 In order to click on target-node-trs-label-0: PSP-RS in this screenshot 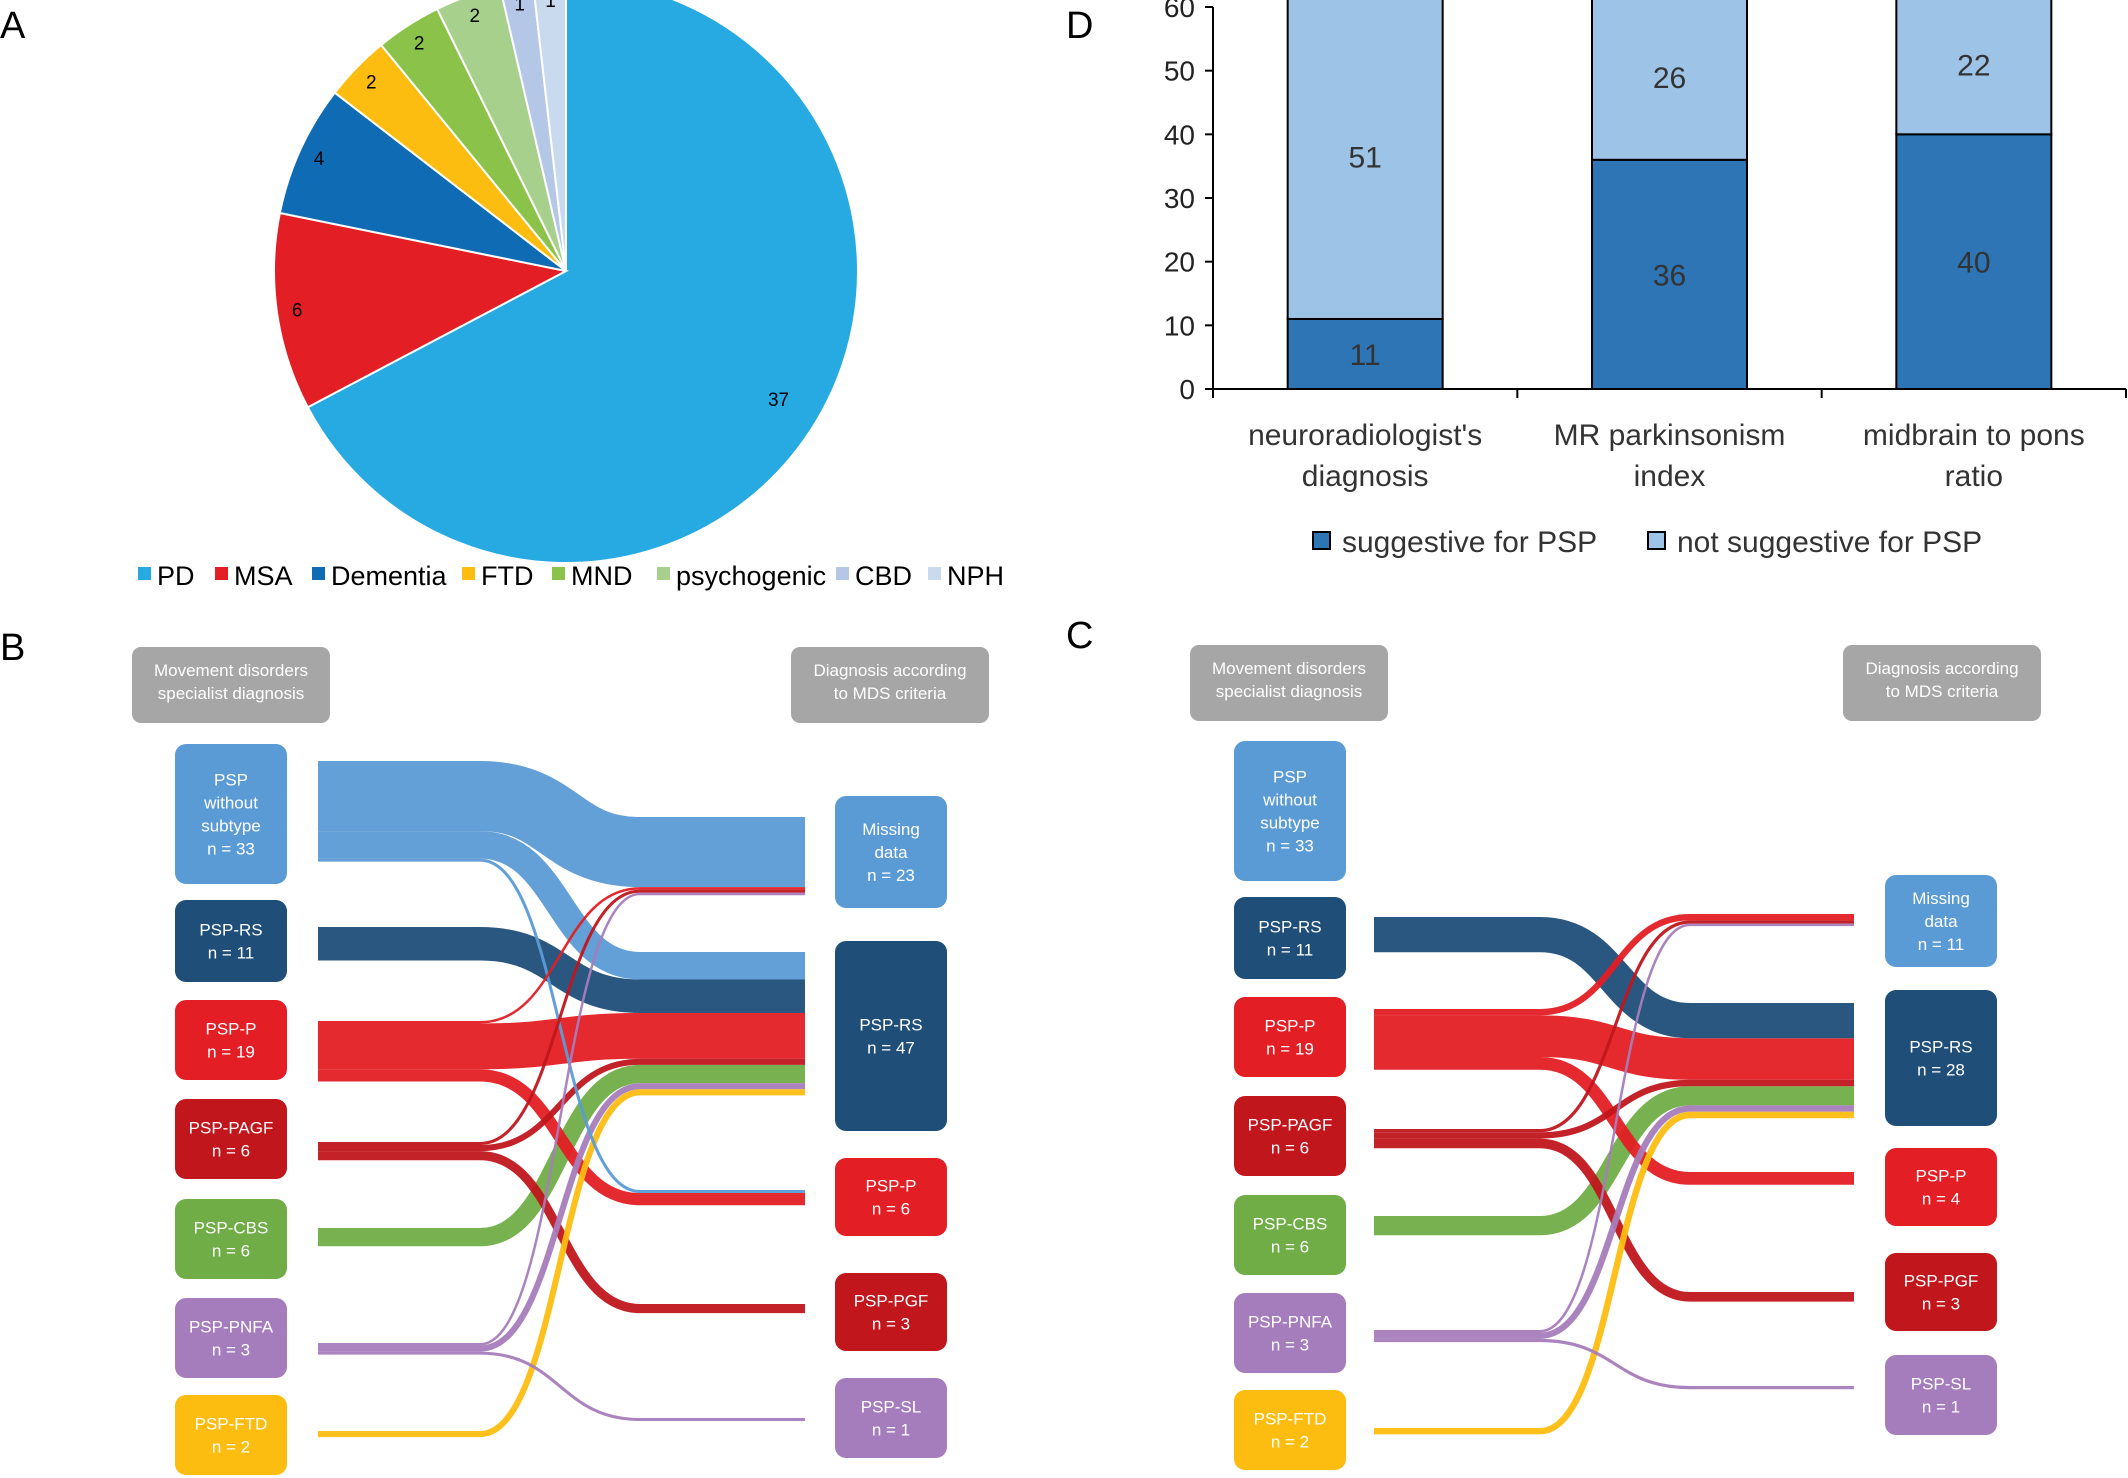, I will do `click(1940, 1047)`.